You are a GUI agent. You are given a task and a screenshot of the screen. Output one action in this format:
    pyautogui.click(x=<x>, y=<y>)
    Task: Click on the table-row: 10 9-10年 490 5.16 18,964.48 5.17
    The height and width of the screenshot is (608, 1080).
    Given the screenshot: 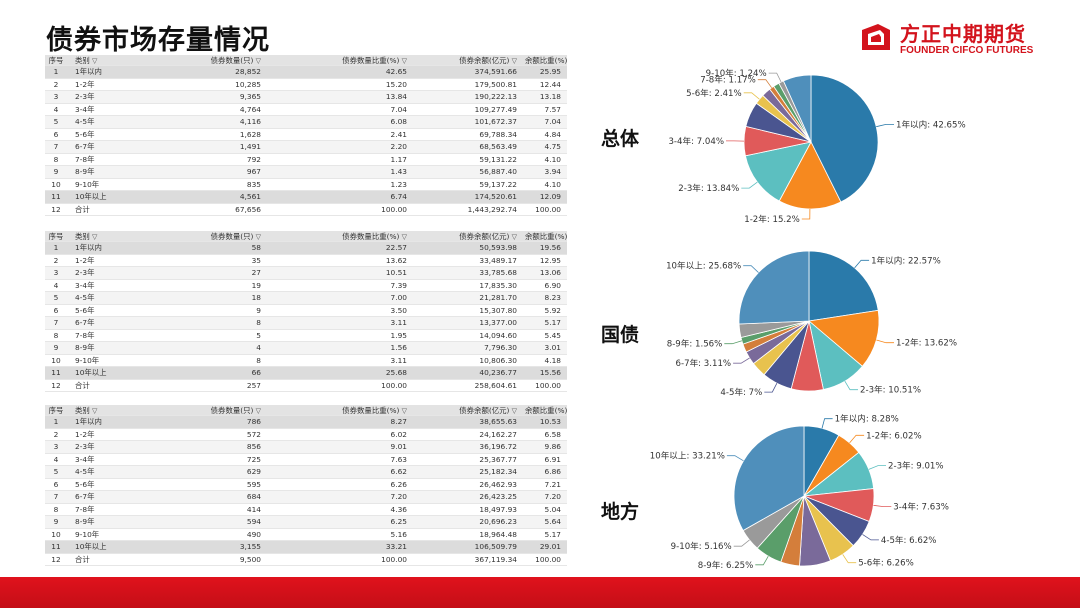 What is the action you would take?
    pyautogui.click(x=306, y=535)
    